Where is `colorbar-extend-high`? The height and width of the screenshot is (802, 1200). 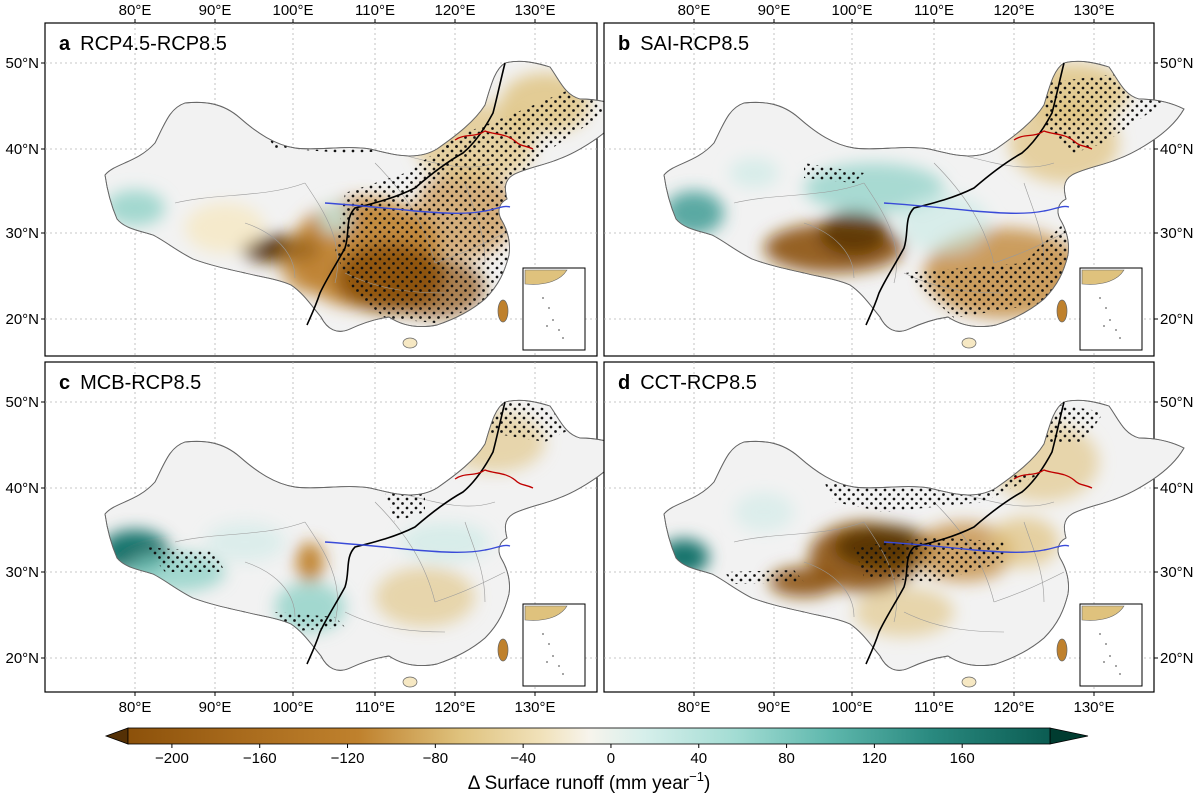
colorbar-extend-high is located at coordinates (1069, 736).